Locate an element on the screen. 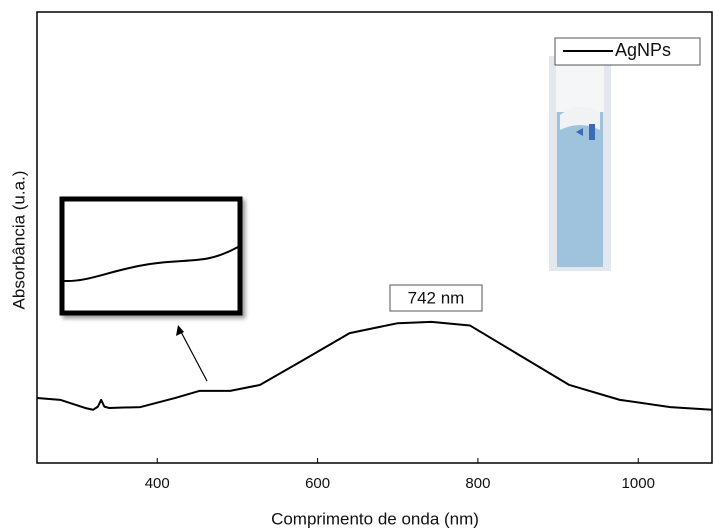 The height and width of the screenshot is (528, 713). inset-frame is located at coordinates (151, 256).